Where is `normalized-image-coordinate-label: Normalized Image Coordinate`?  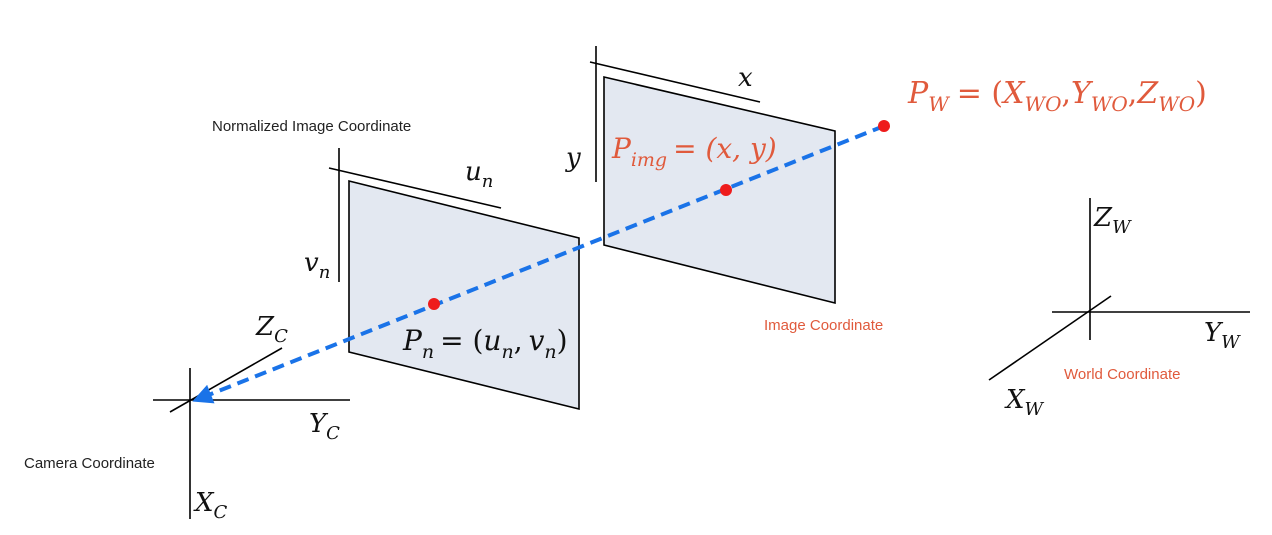 normalized-image-coordinate-label: Normalized Image Coordinate is located at coordinates (311, 126).